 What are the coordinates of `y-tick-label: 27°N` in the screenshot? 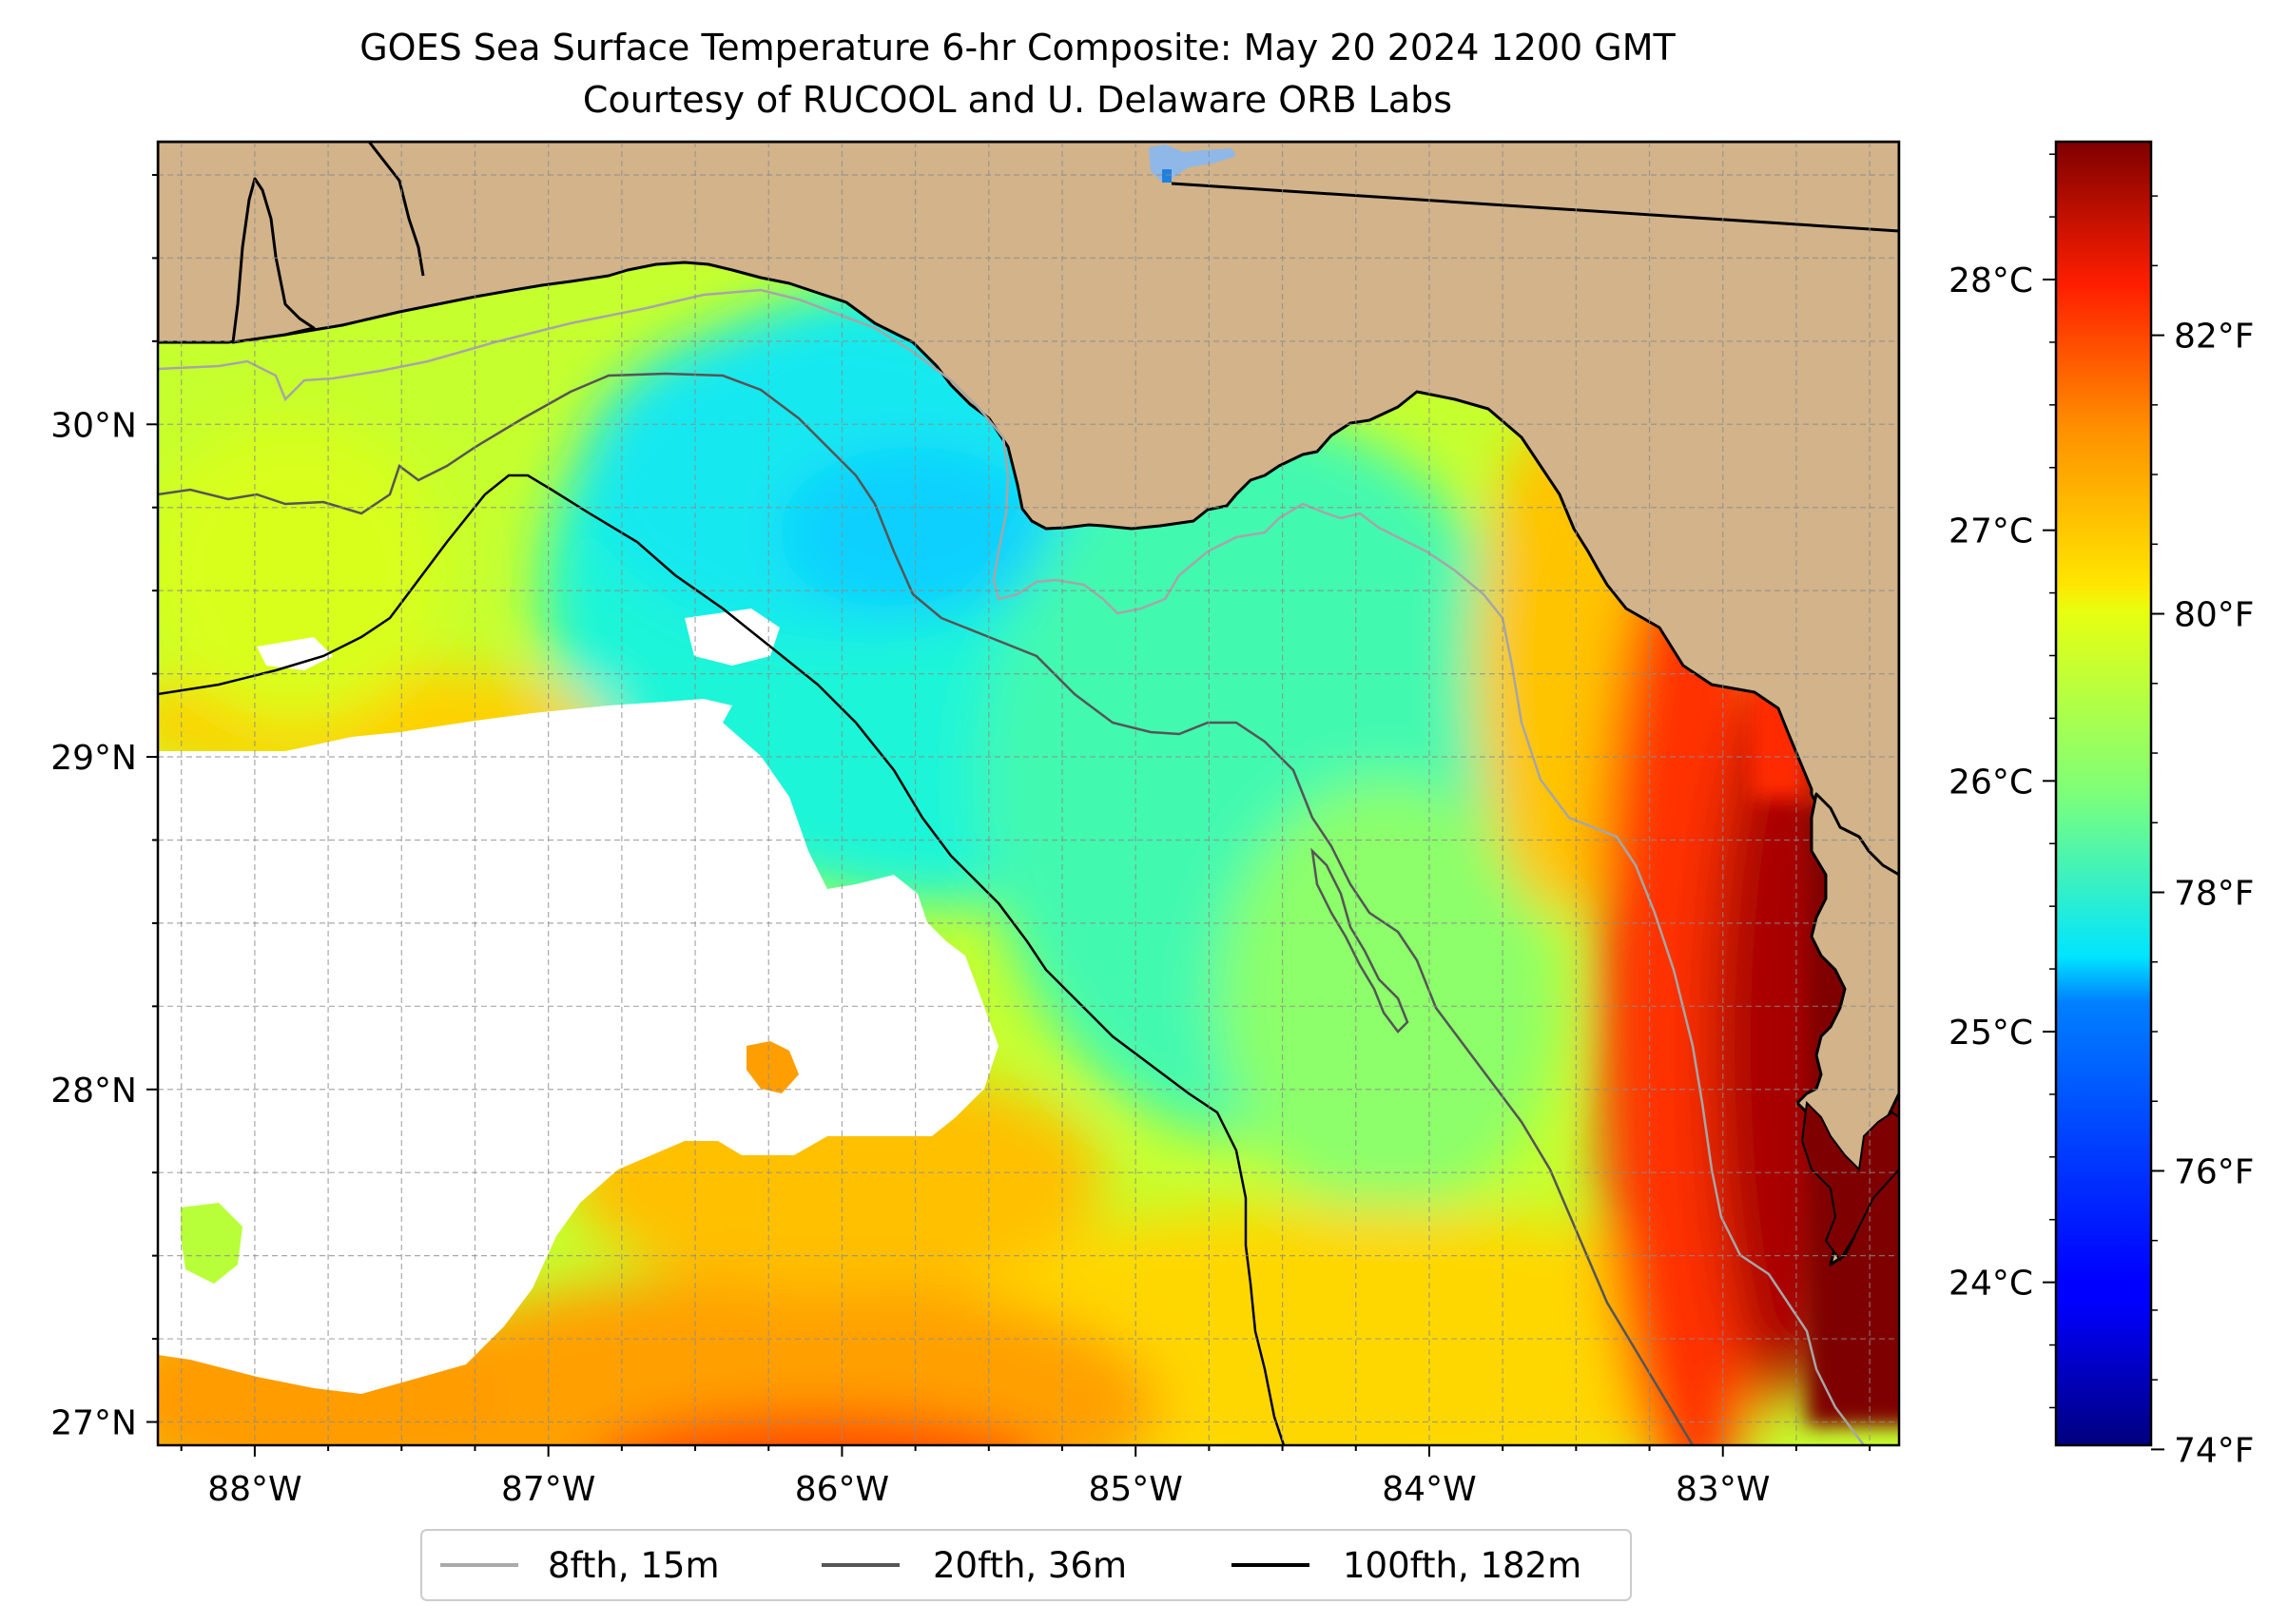 It's located at (93, 1423).